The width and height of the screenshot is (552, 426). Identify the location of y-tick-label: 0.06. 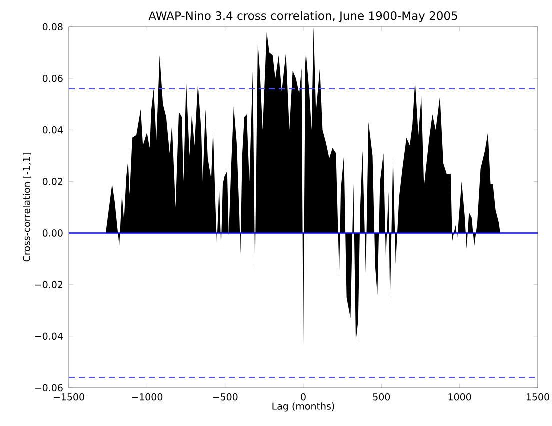
(52, 78).